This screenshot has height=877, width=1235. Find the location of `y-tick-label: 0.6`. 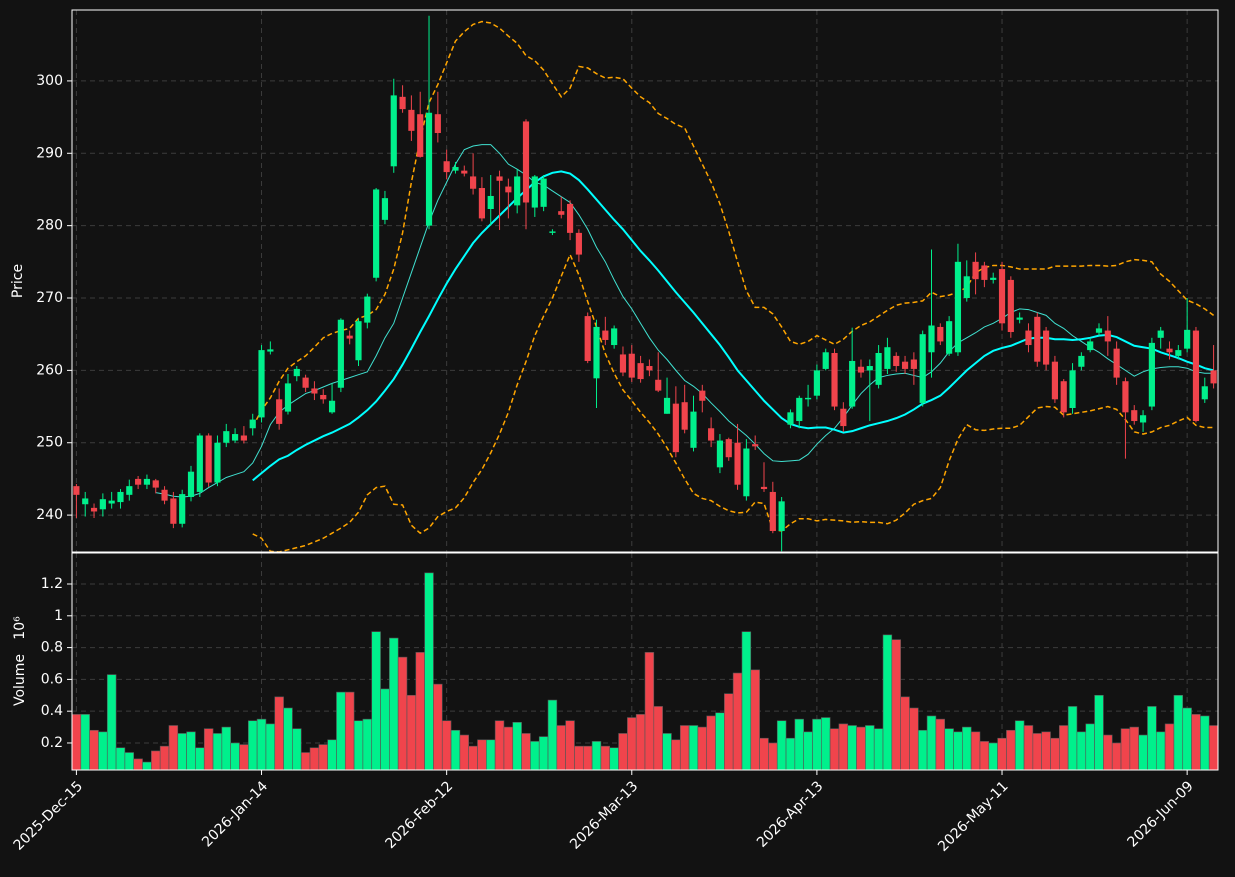

y-tick-label: 0.6 is located at coordinates (52, 679).